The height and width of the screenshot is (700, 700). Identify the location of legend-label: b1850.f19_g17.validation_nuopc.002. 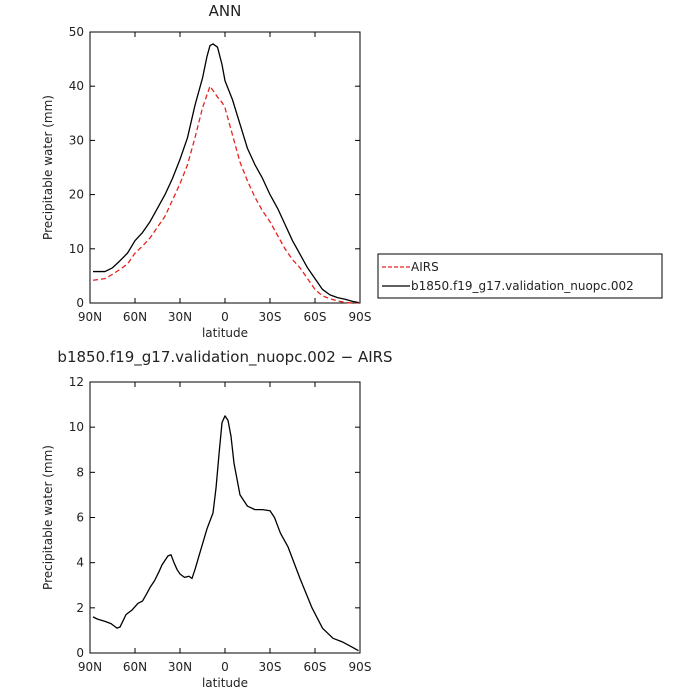
(522, 286).